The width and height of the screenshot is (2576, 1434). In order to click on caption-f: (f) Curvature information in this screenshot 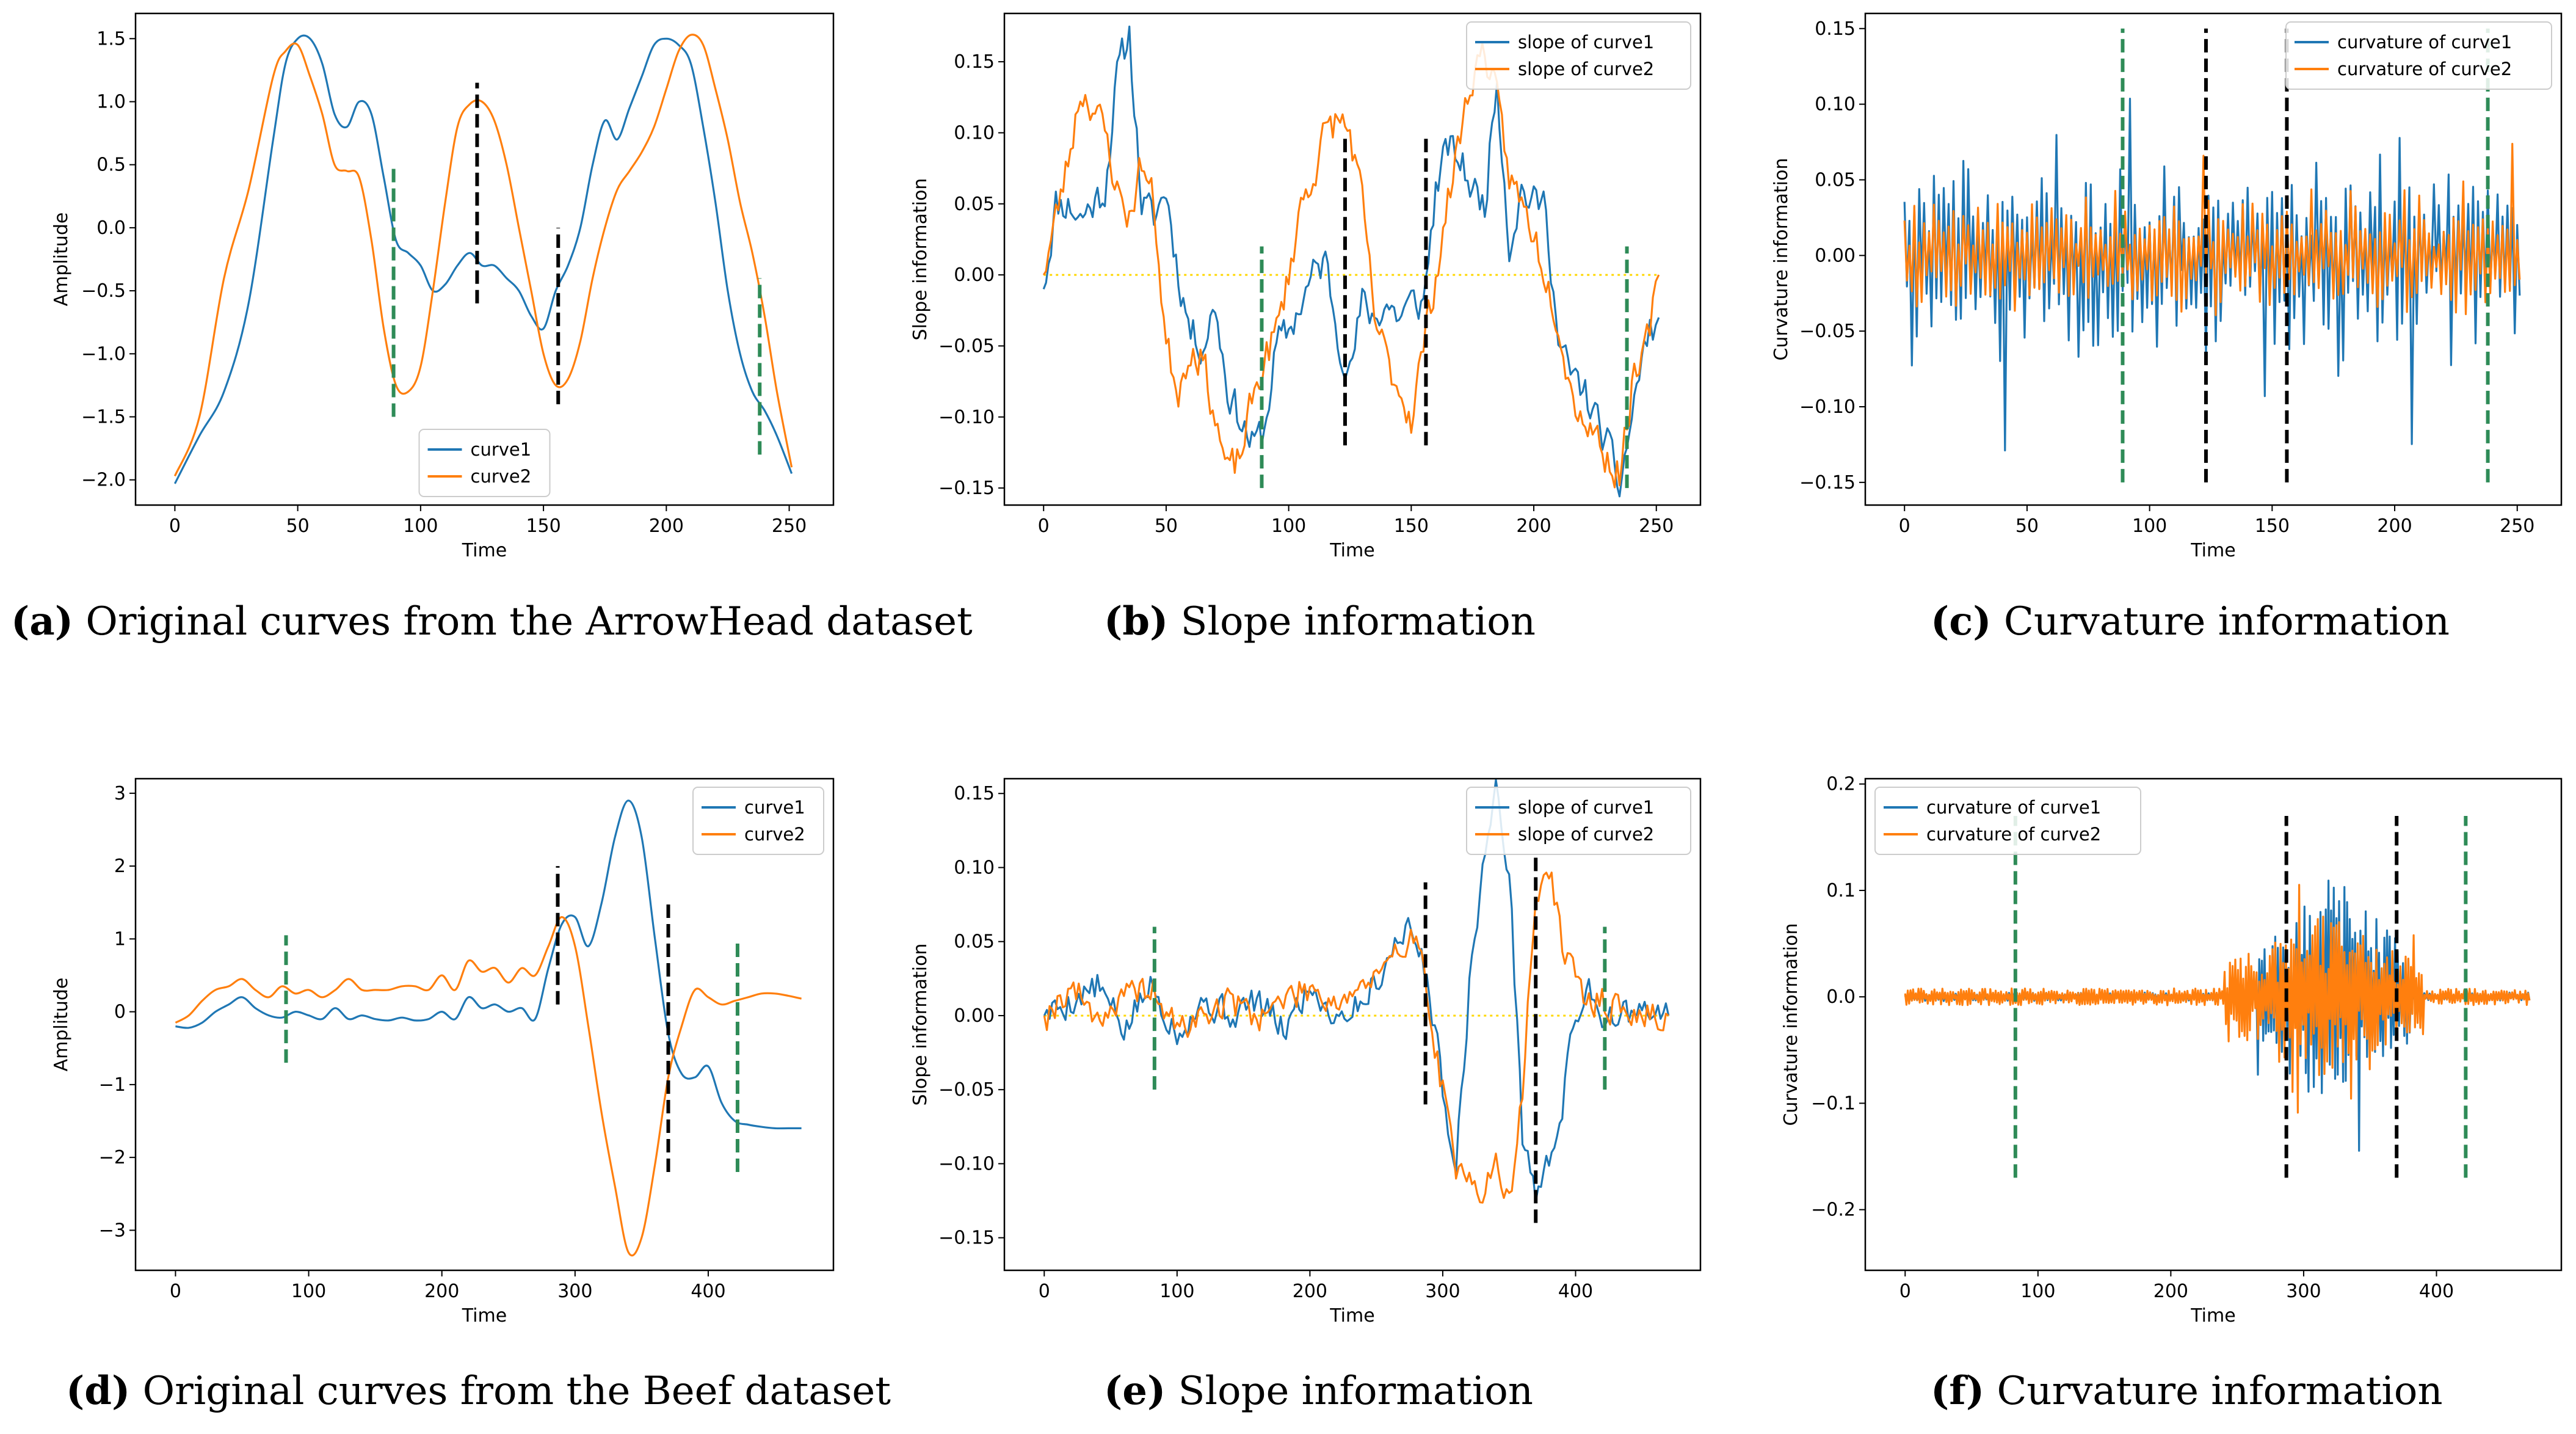, I will do `click(2187, 1391)`.